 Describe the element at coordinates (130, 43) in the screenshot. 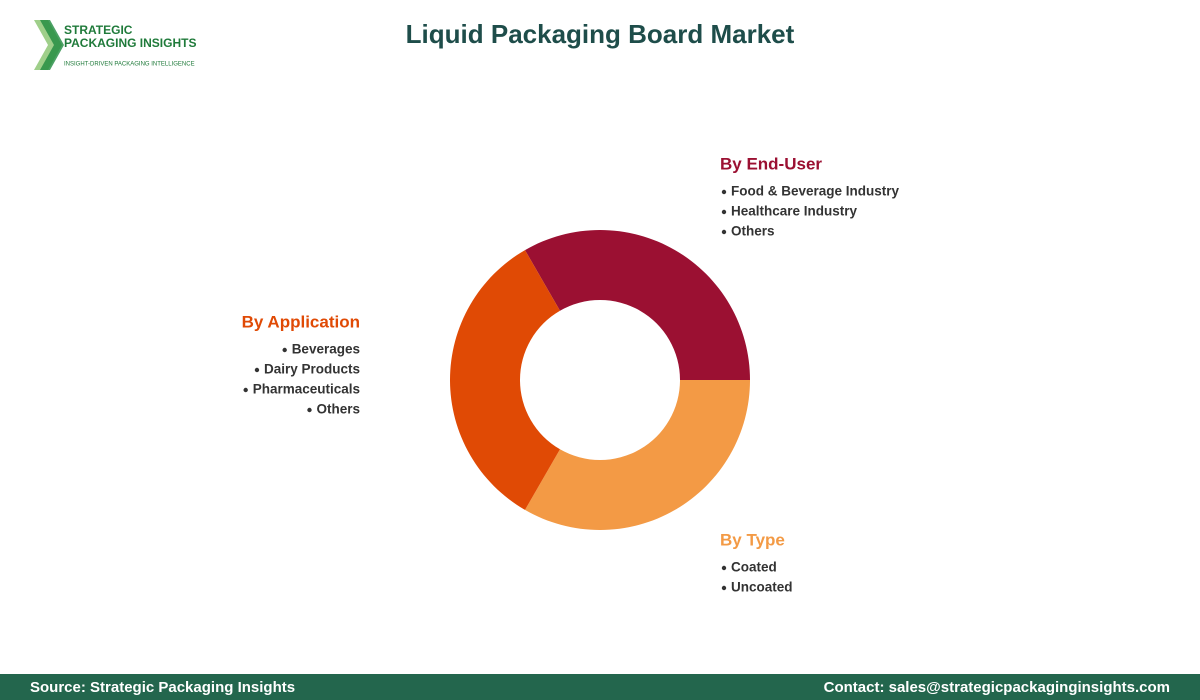

I see `logo-text: PACKAGING INSIGHTS` at that location.